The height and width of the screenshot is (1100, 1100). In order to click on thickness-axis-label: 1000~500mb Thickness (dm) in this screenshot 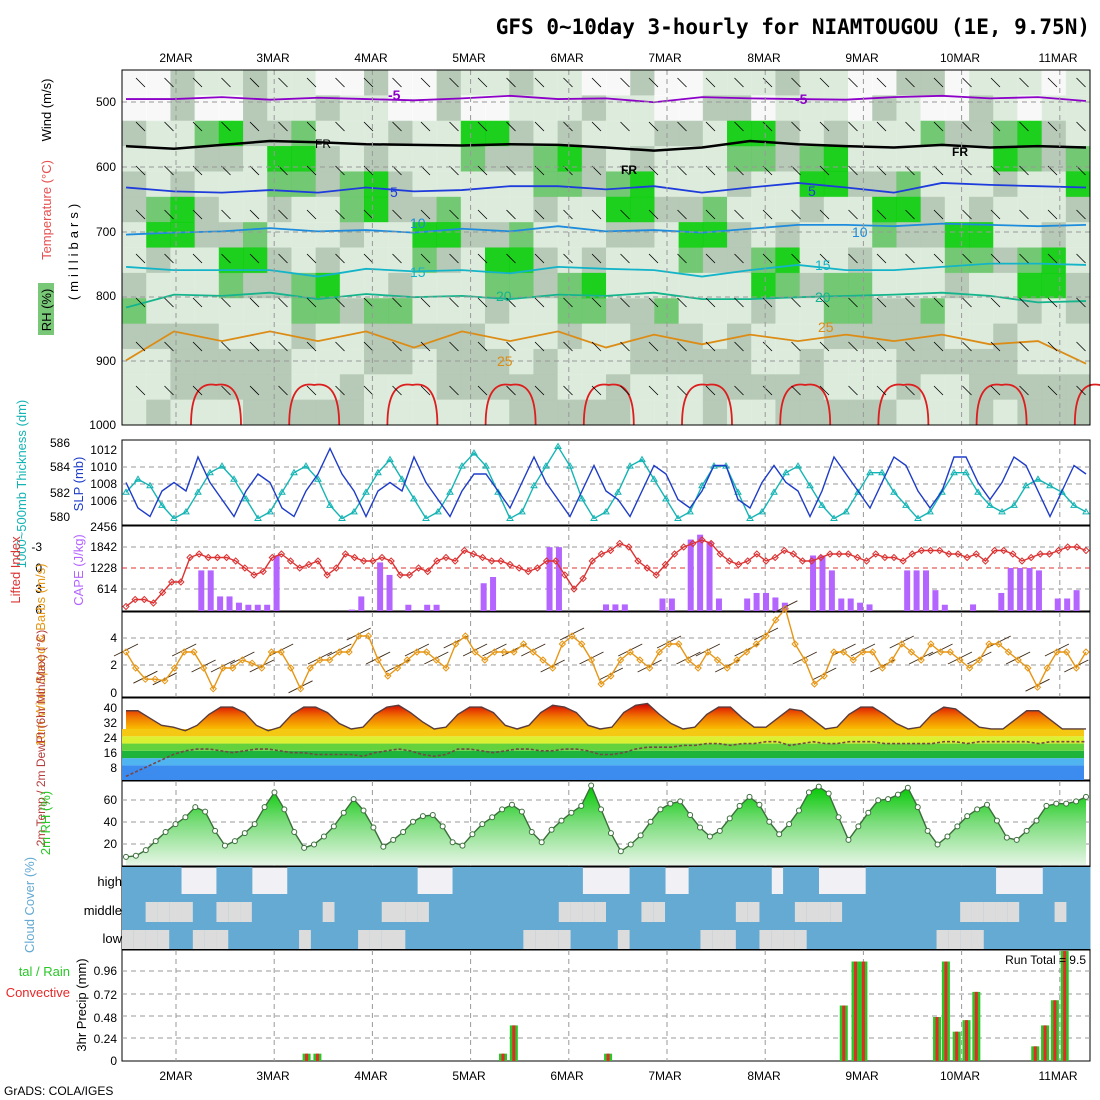, I will do `click(21, 484)`.